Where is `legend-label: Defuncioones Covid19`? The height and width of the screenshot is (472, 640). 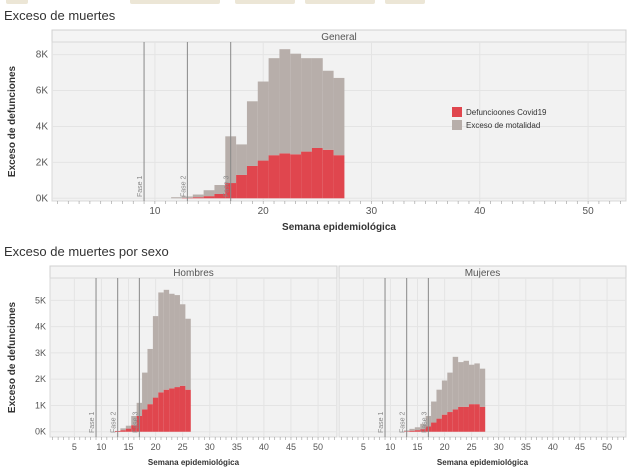
legend-label: Defuncioones Covid19 is located at coordinates (506, 112).